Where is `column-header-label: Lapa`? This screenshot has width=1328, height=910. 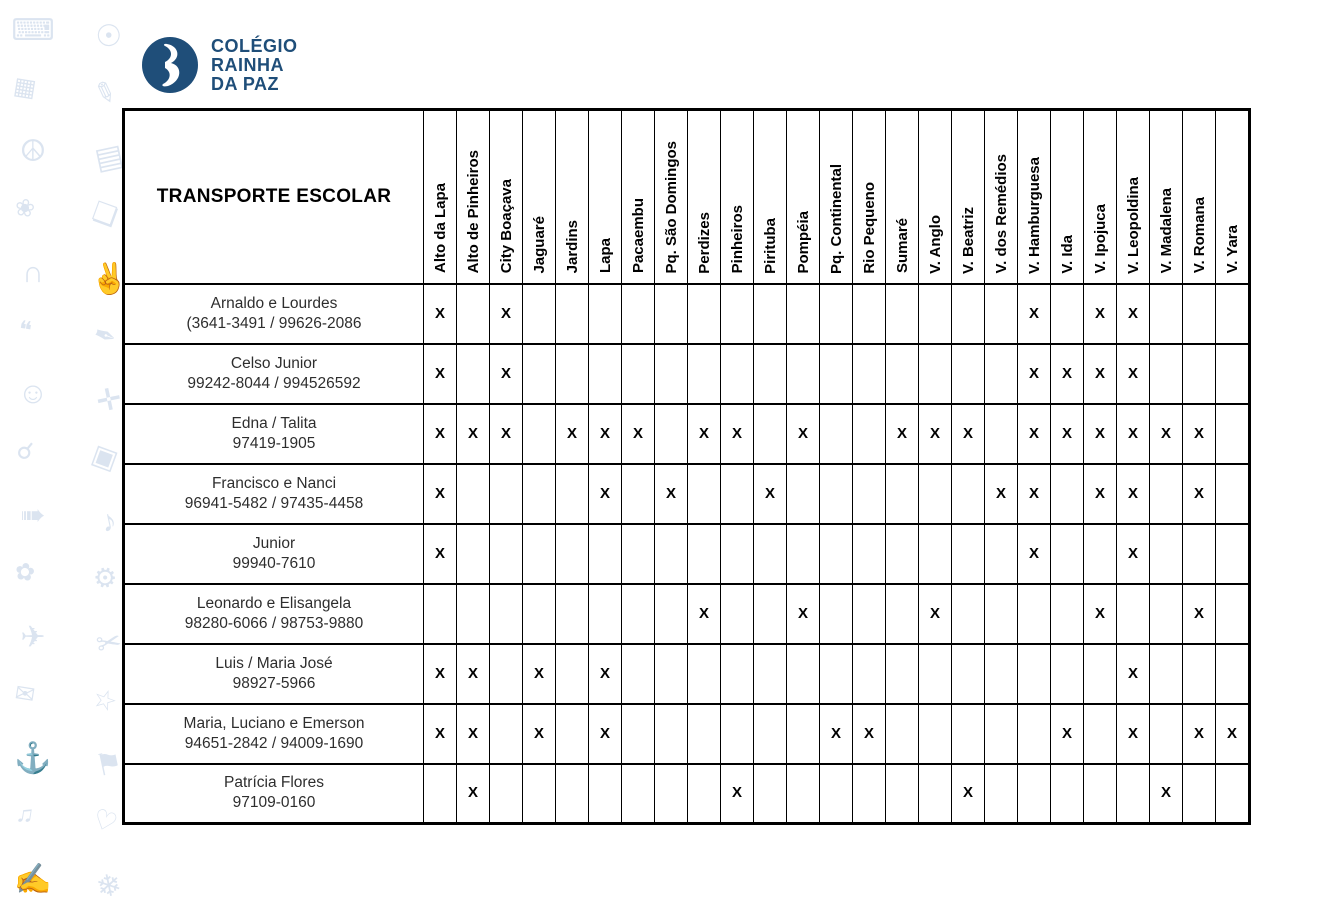
column-header-label: Lapa is located at coordinates (605, 256).